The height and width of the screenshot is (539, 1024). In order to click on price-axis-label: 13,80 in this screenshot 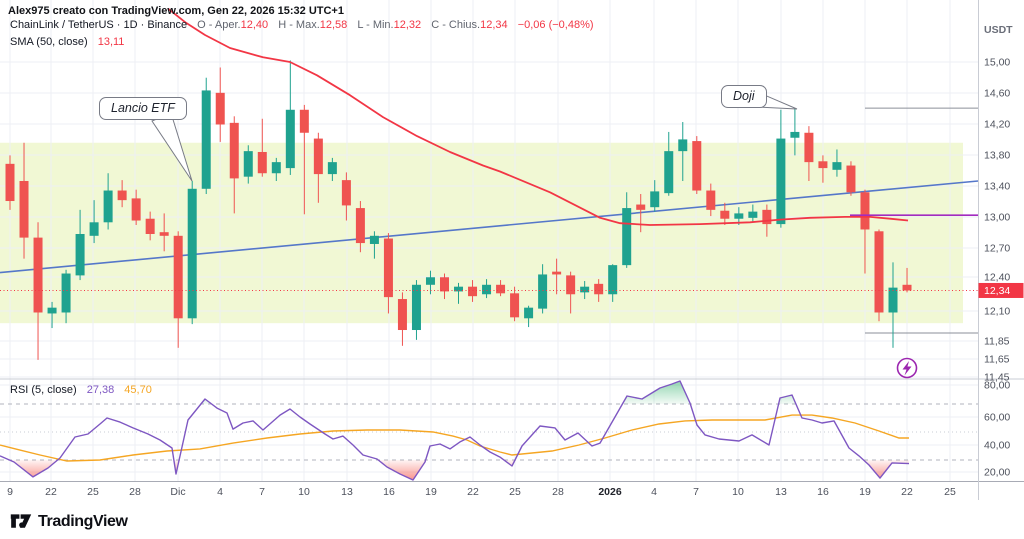, I will do `click(997, 156)`.